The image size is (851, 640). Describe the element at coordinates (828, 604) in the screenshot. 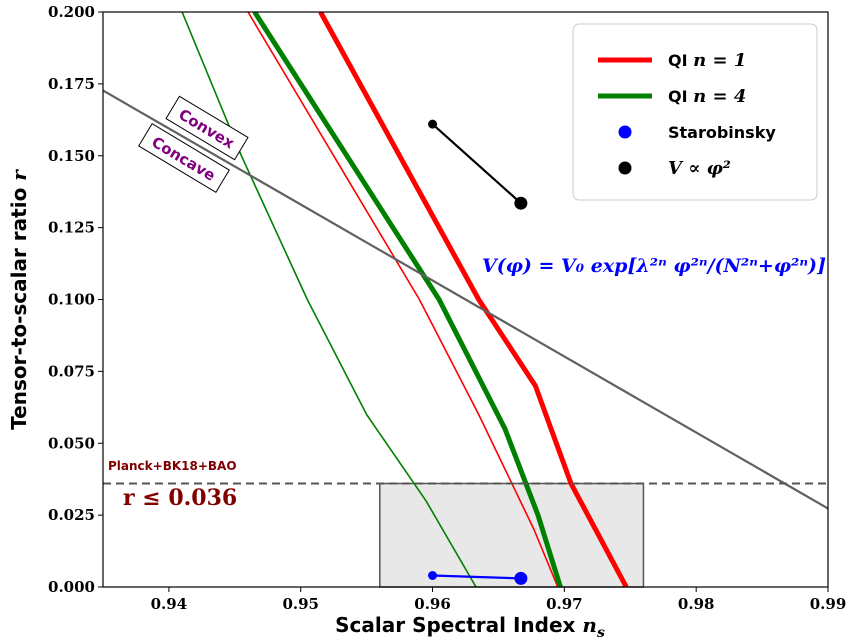

I see `x-tick-label: 0.99` at that location.